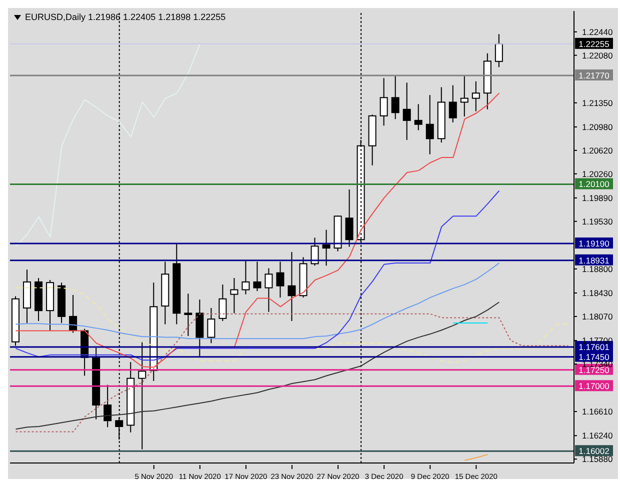 The image size is (620, 487). I want to click on y-tick-label: 1.19890, so click(597, 197).